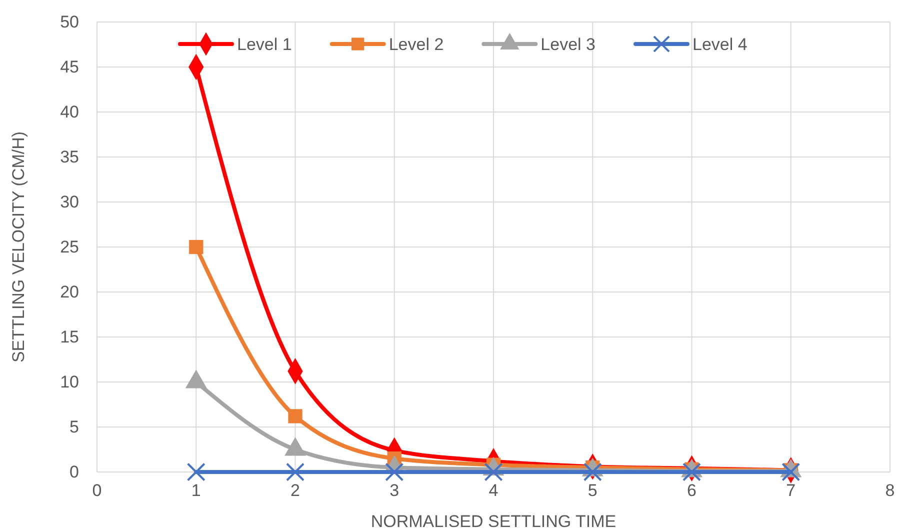  Describe the element at coordinates (295, 490) in the screenshot. I see `x-tick-label: 2` at that location.